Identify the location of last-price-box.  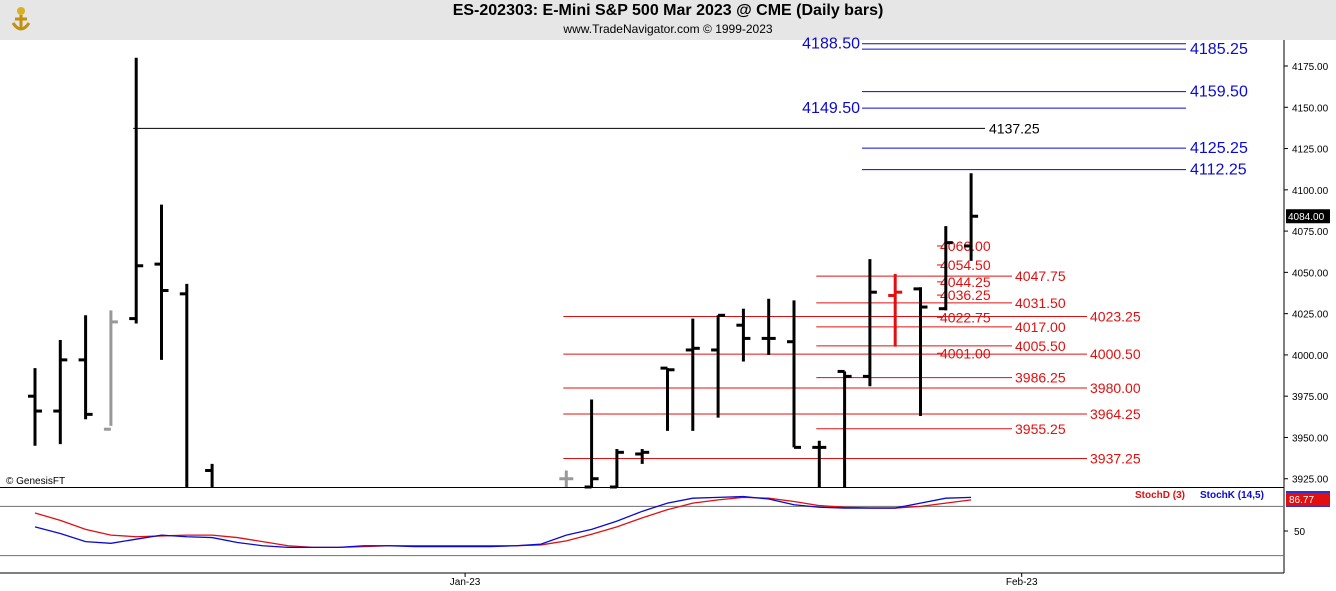
(1308, 216).